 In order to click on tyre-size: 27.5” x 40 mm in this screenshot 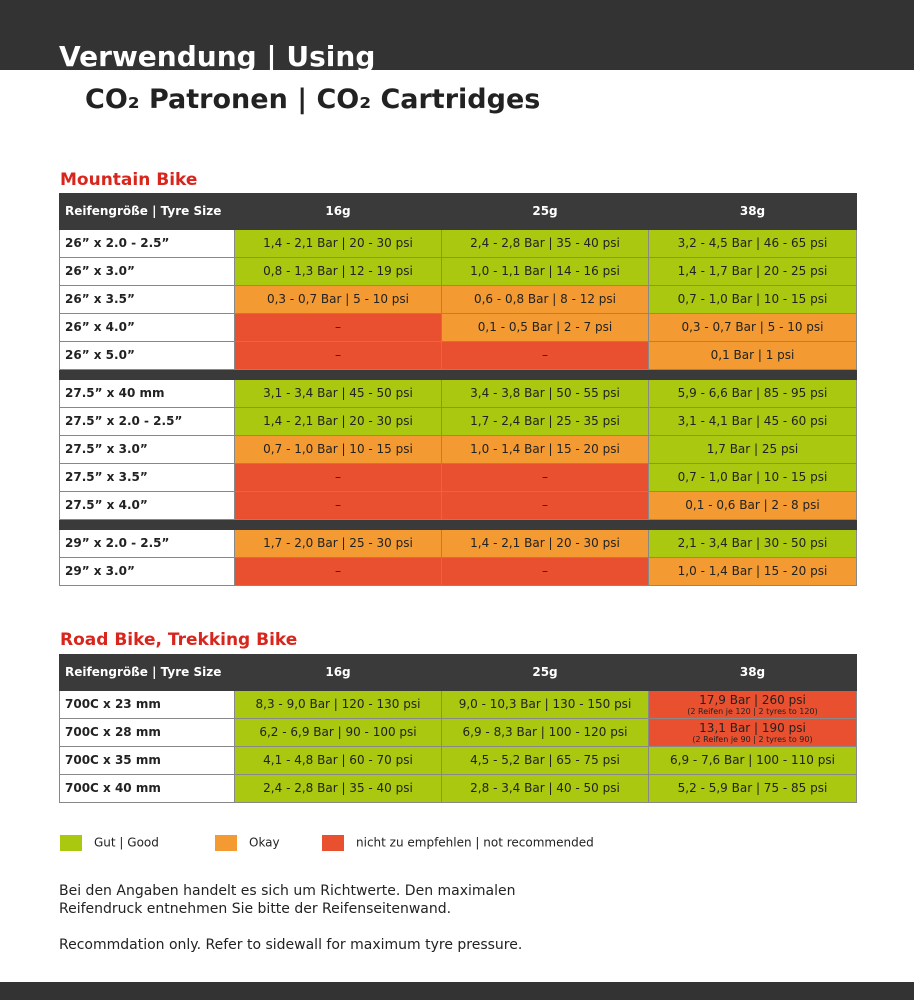, I will do `click(147, 393)`.